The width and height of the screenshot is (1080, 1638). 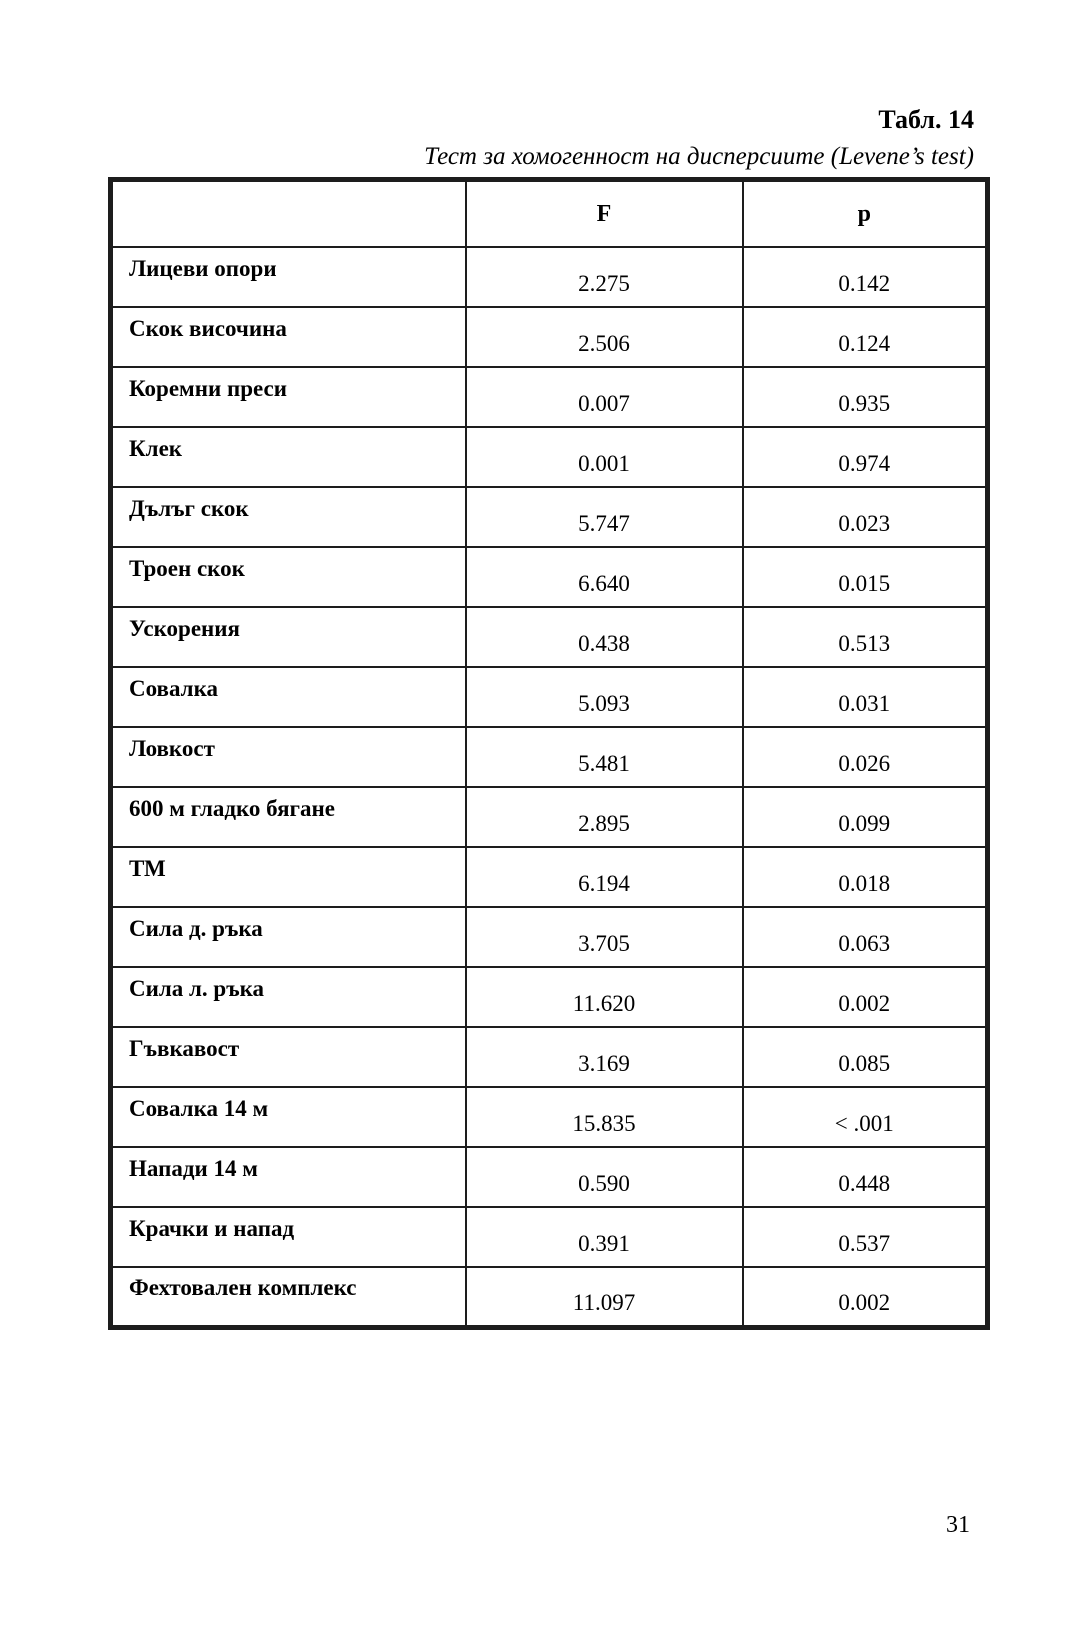 What do you see at coordinates (865, 457) in the screenshot?
I see `p-value: 0.974` at bounding box center [865, 457].